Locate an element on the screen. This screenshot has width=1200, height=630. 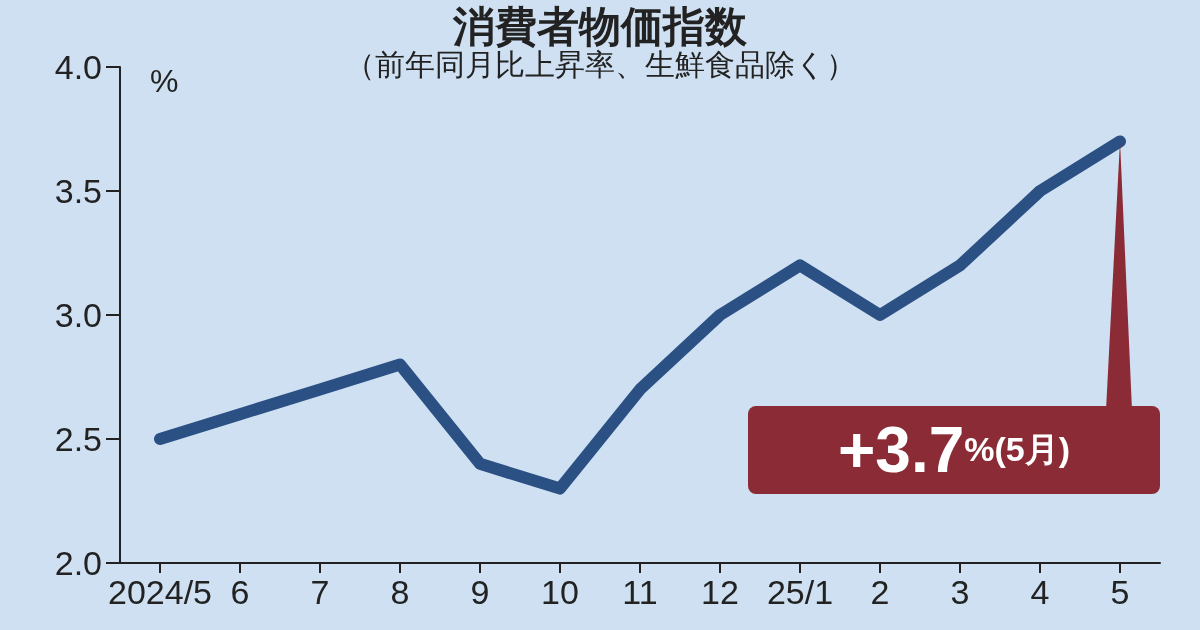
y-tick-label: 3.5 is located at coordinates (78, 191).